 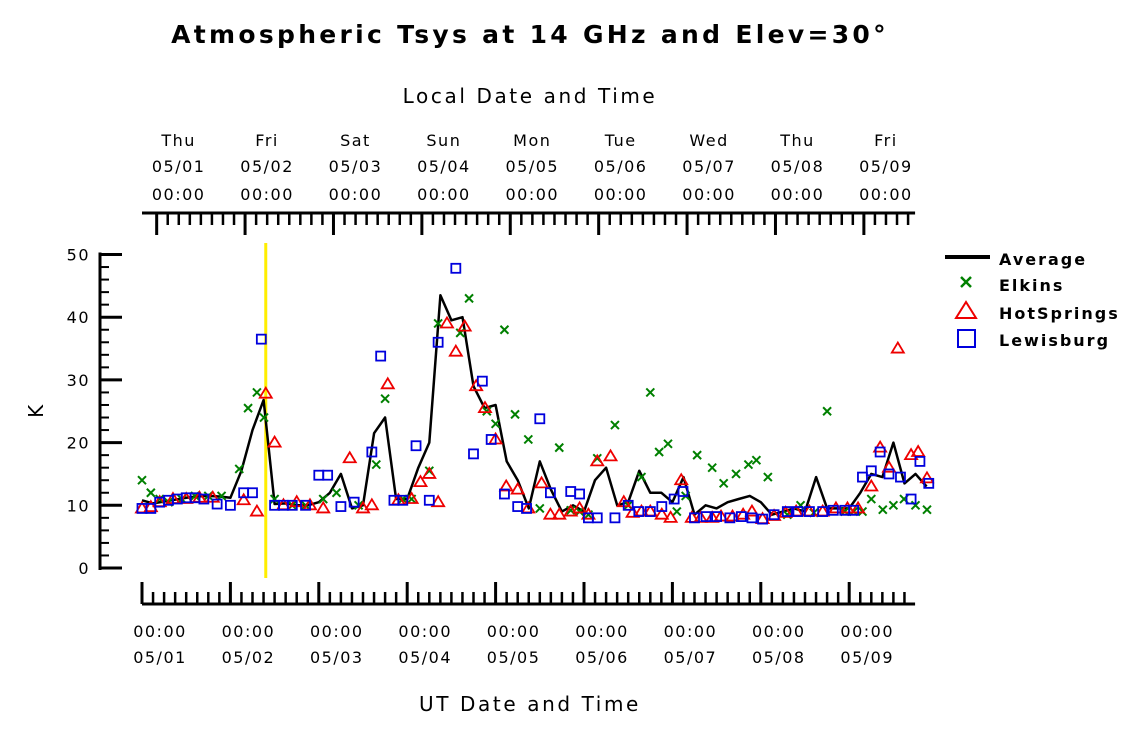 What do you see at coordinates (1043, 259) in the screenshot?
I see `legend-average-label: Average` at bounding box center [1043, 259].